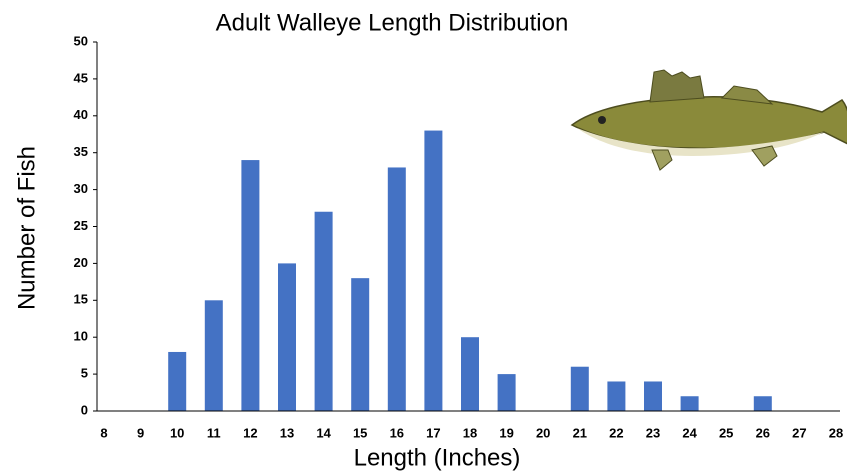 The image size is (847, 472). Describe the element at coordinates (689, 432) in the screenshot. I see `x-tick-label: 24` at that location.